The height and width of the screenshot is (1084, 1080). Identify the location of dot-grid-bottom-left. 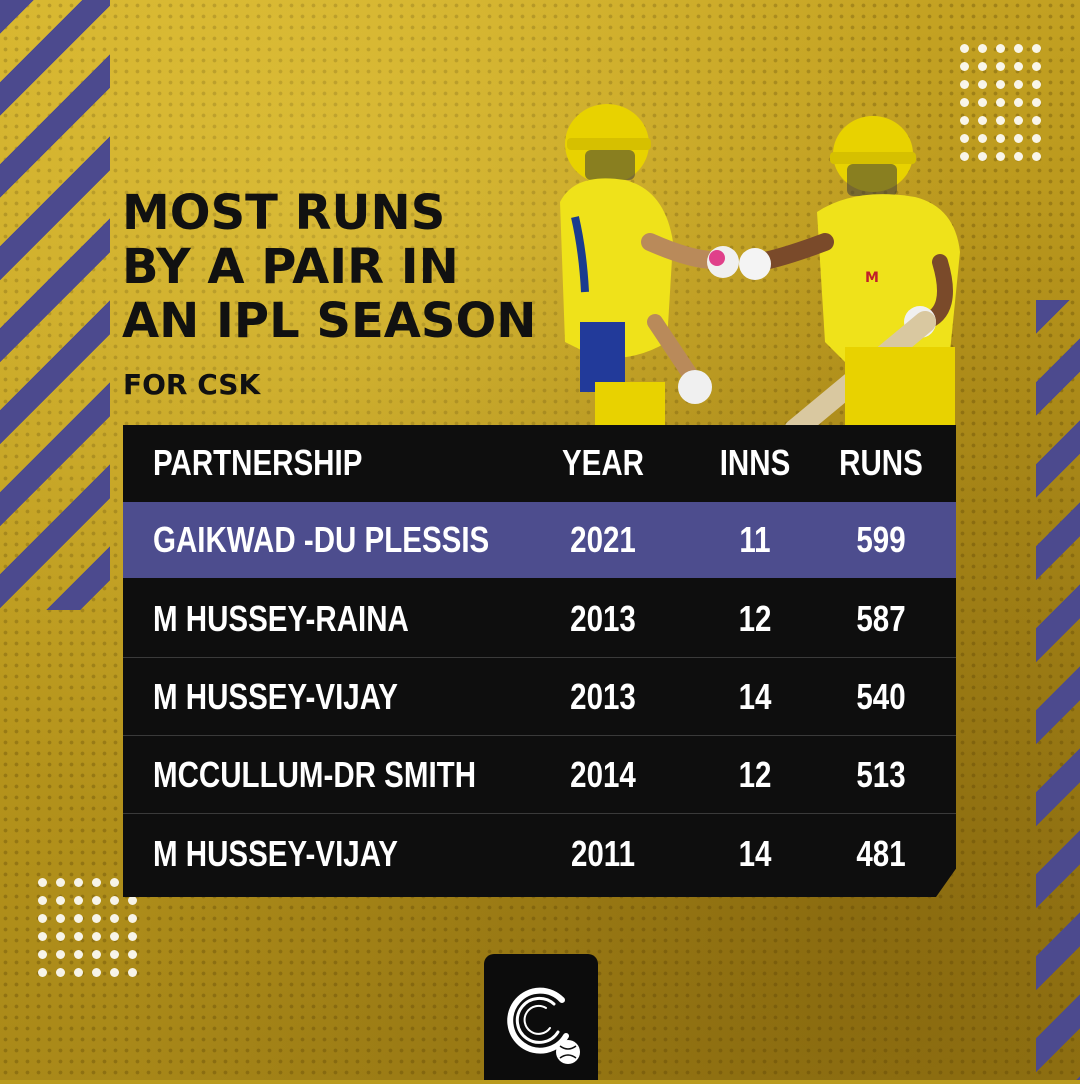
(87, 927).